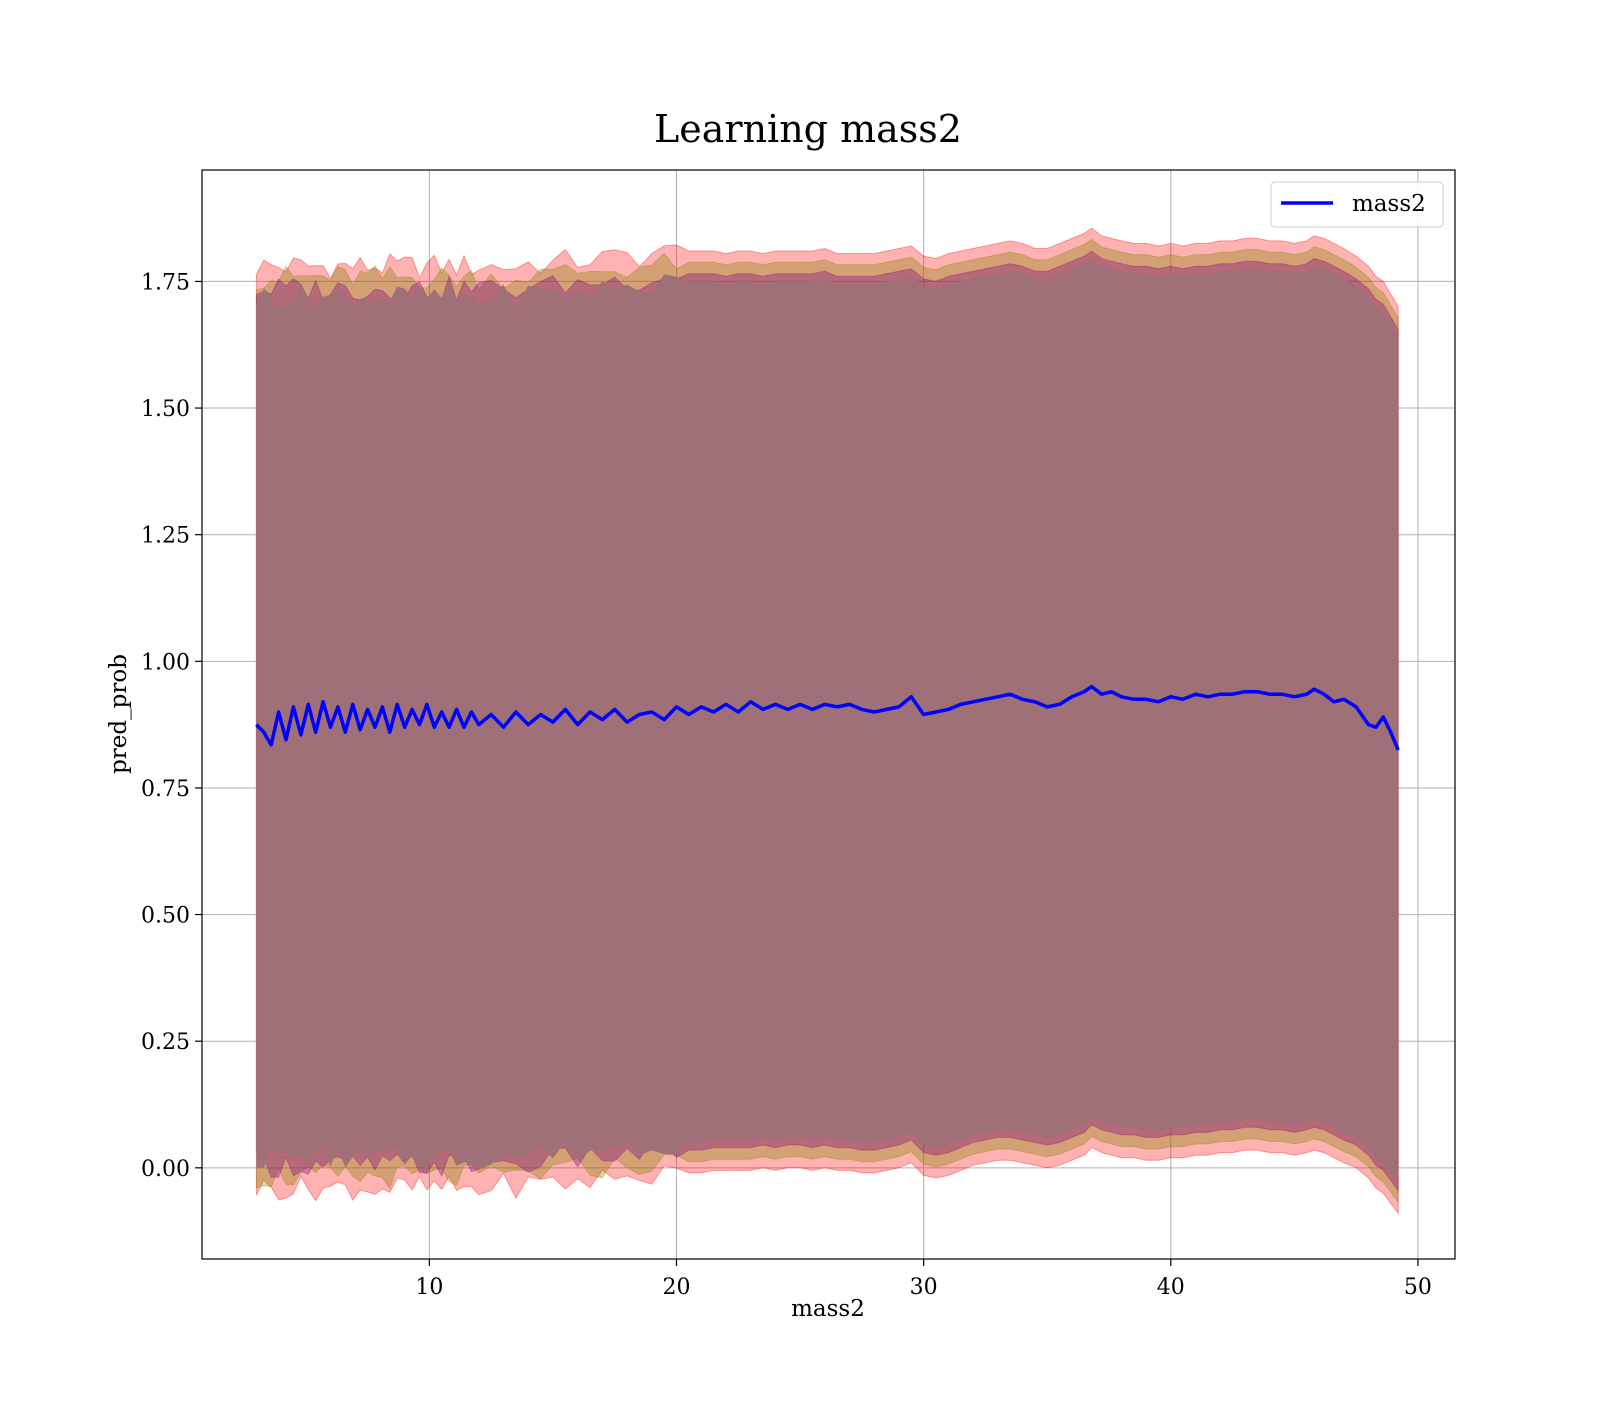 The width and height of the screenshot is (1600, 1405). I want to click on legend-entry-mass2: mass2, so click(1389, 204).